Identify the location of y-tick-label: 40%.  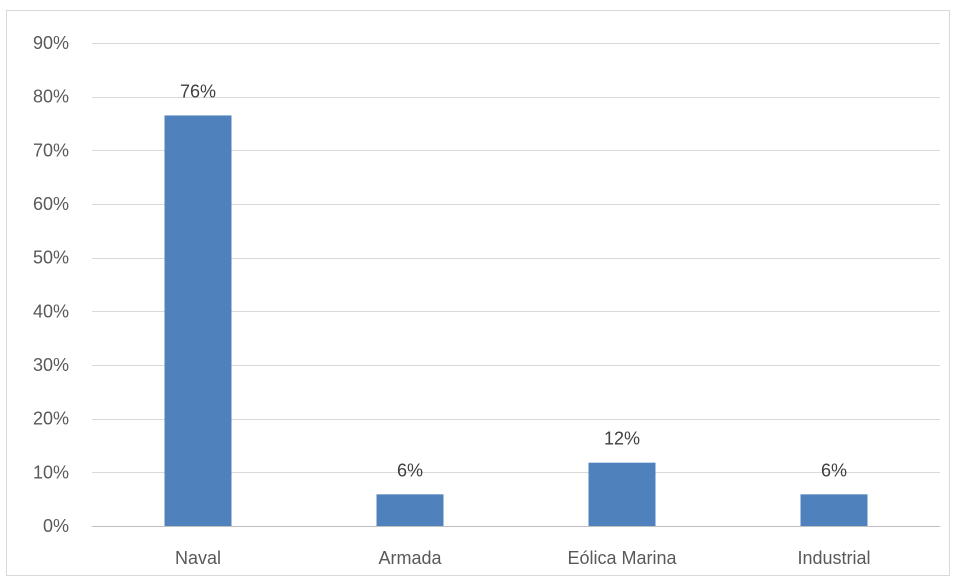
(51, 311).